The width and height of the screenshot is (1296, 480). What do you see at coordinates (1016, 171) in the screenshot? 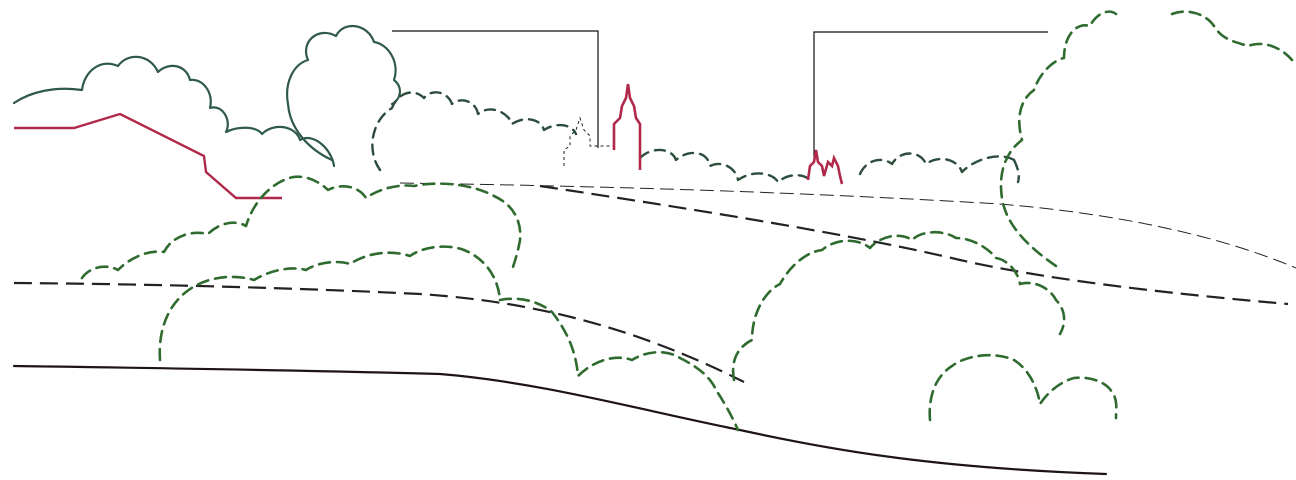
I see `shrub-right-horizon` at bounding box center [1016, 171].